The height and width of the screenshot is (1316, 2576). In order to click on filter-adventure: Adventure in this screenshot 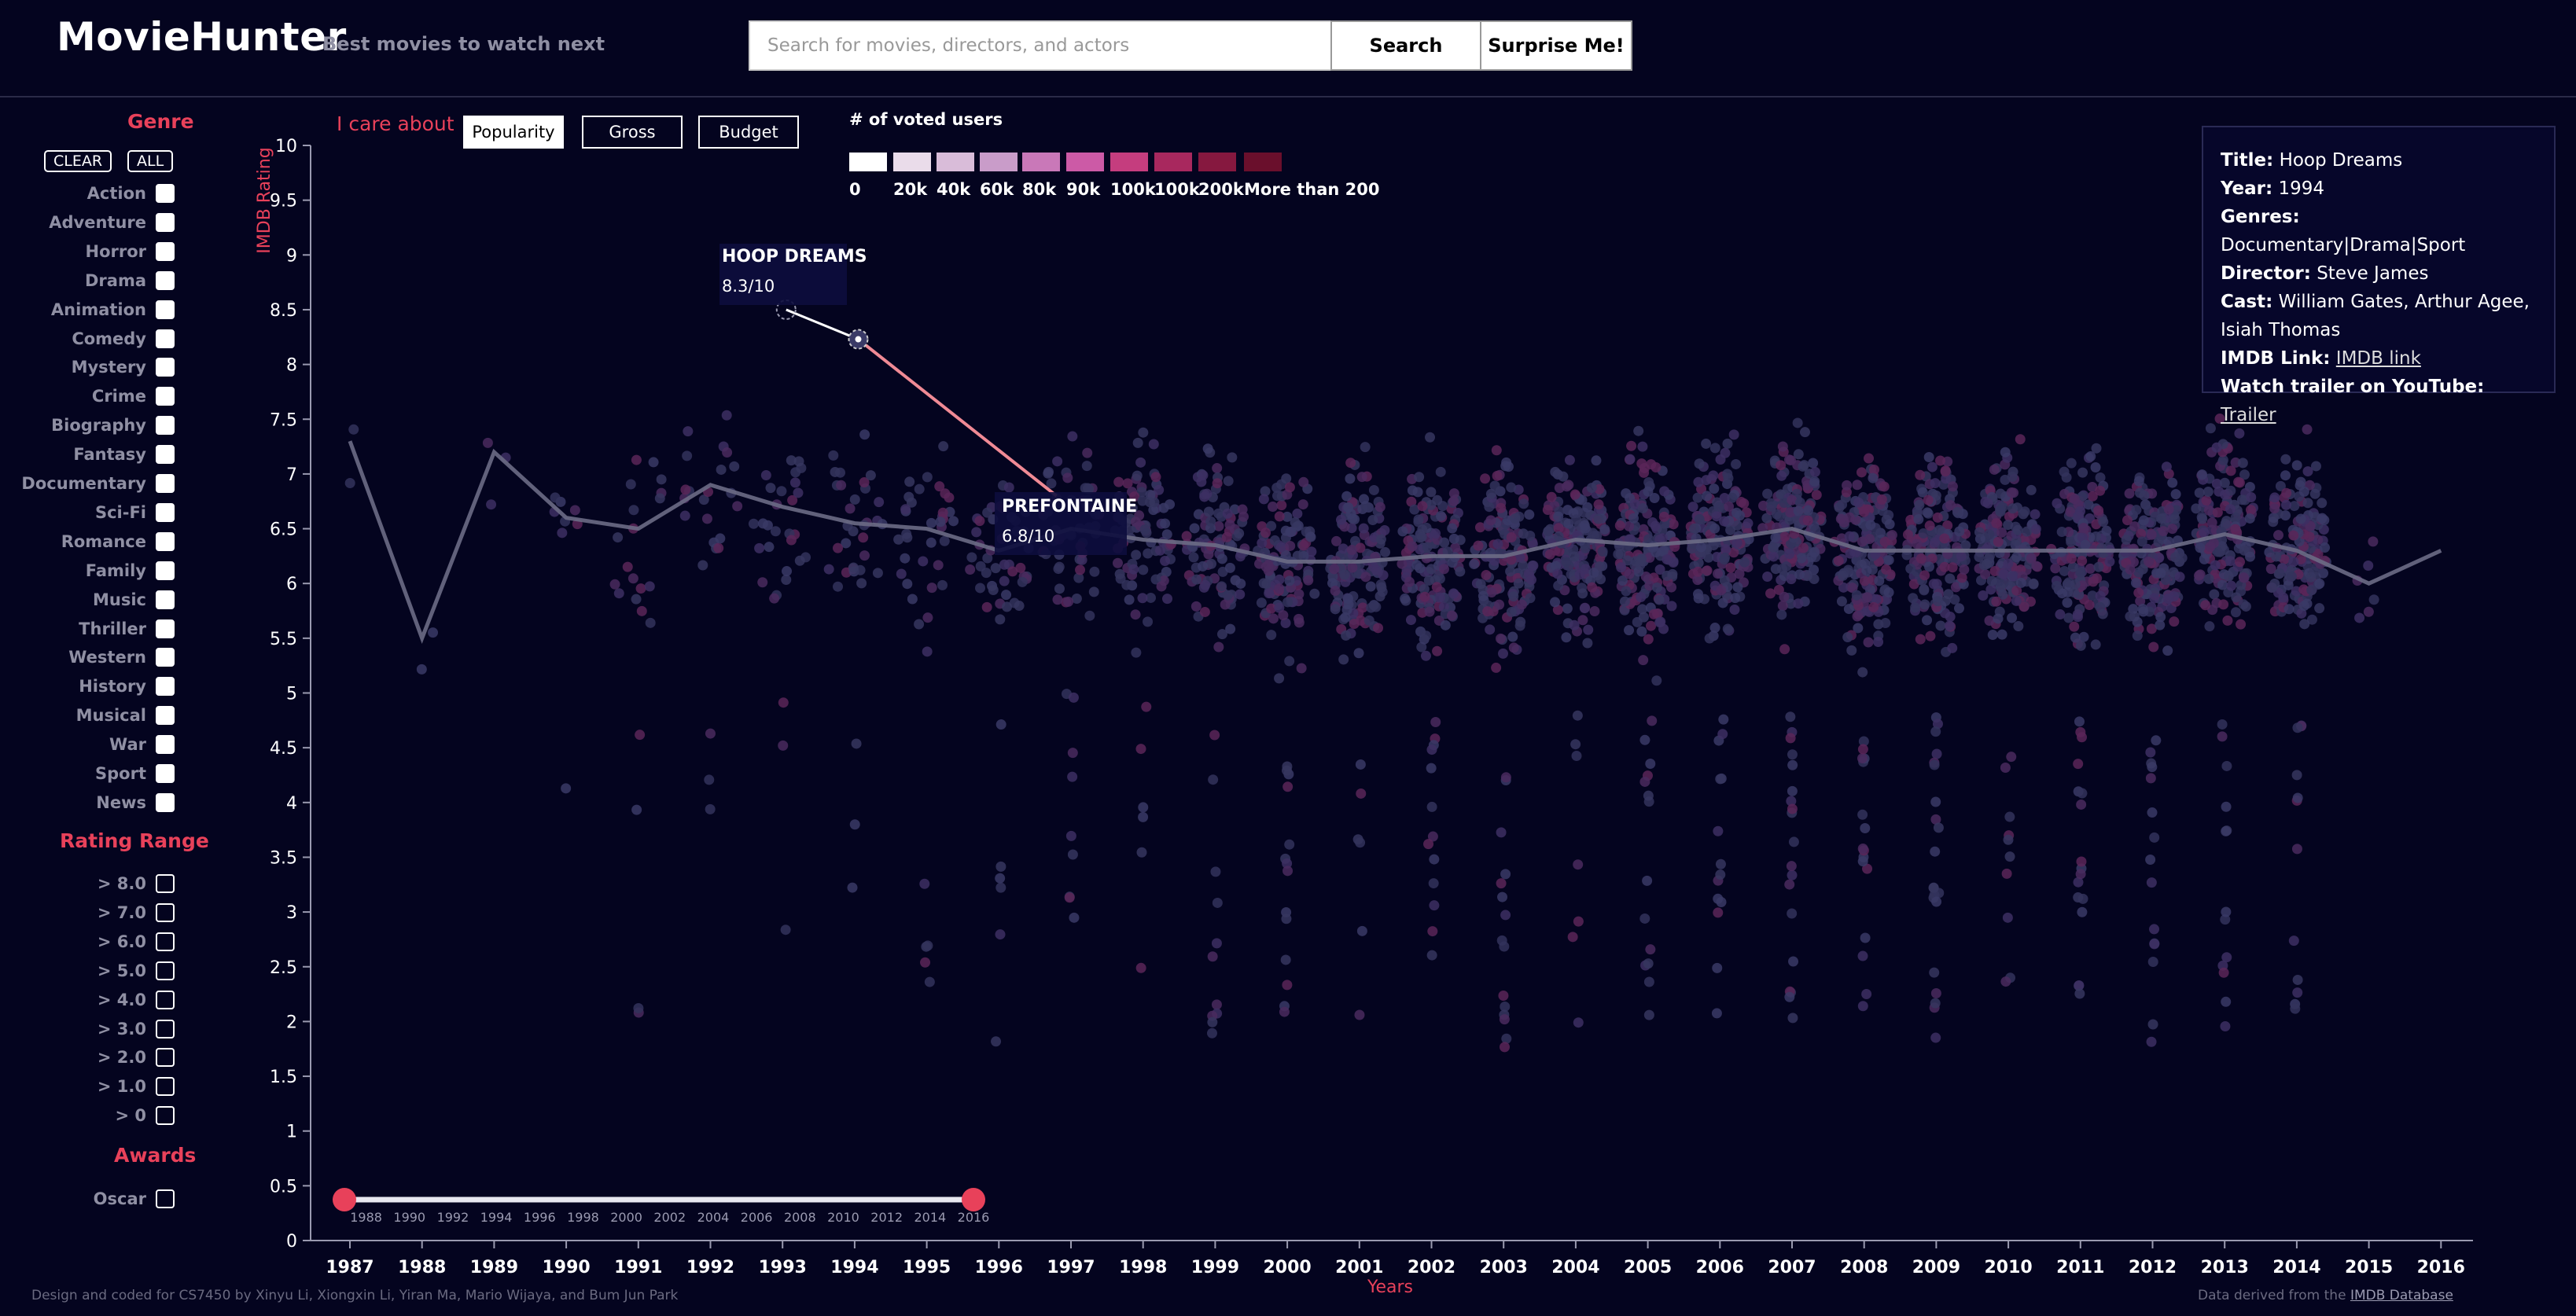, I will do `click(87, 222)`.